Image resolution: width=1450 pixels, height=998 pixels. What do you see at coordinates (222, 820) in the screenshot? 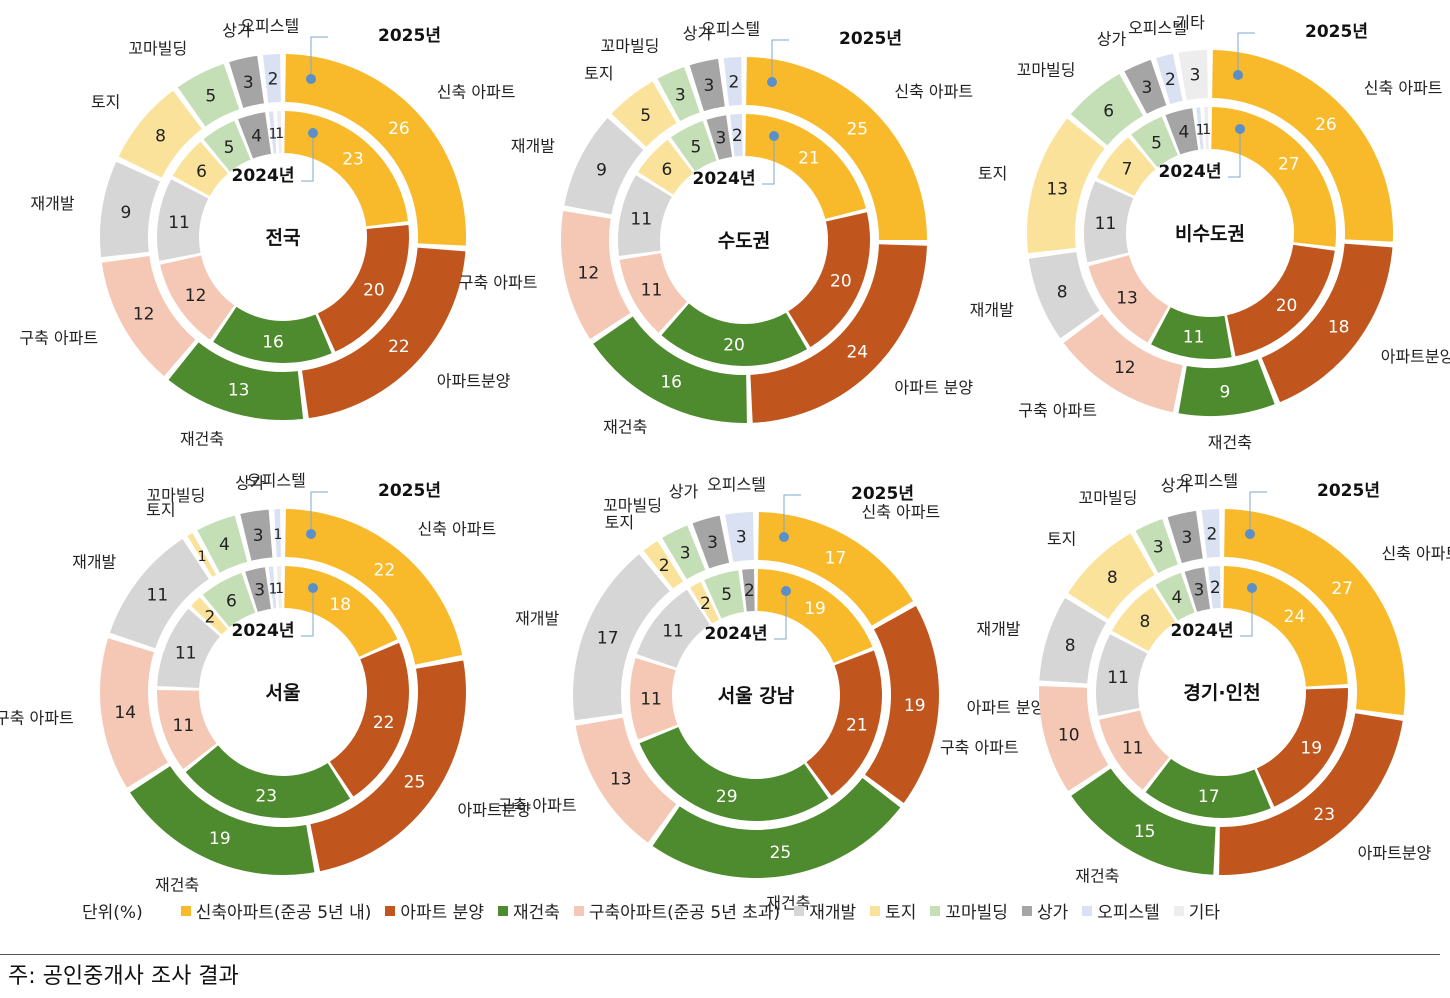
I see `slice-outer-reconstruction` at bounding box center [222, 820].